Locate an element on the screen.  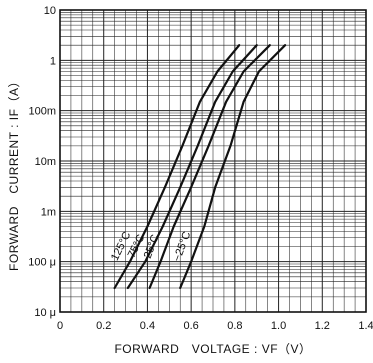
y-tick-label: 100 μ is located at coordinates (42, 263).